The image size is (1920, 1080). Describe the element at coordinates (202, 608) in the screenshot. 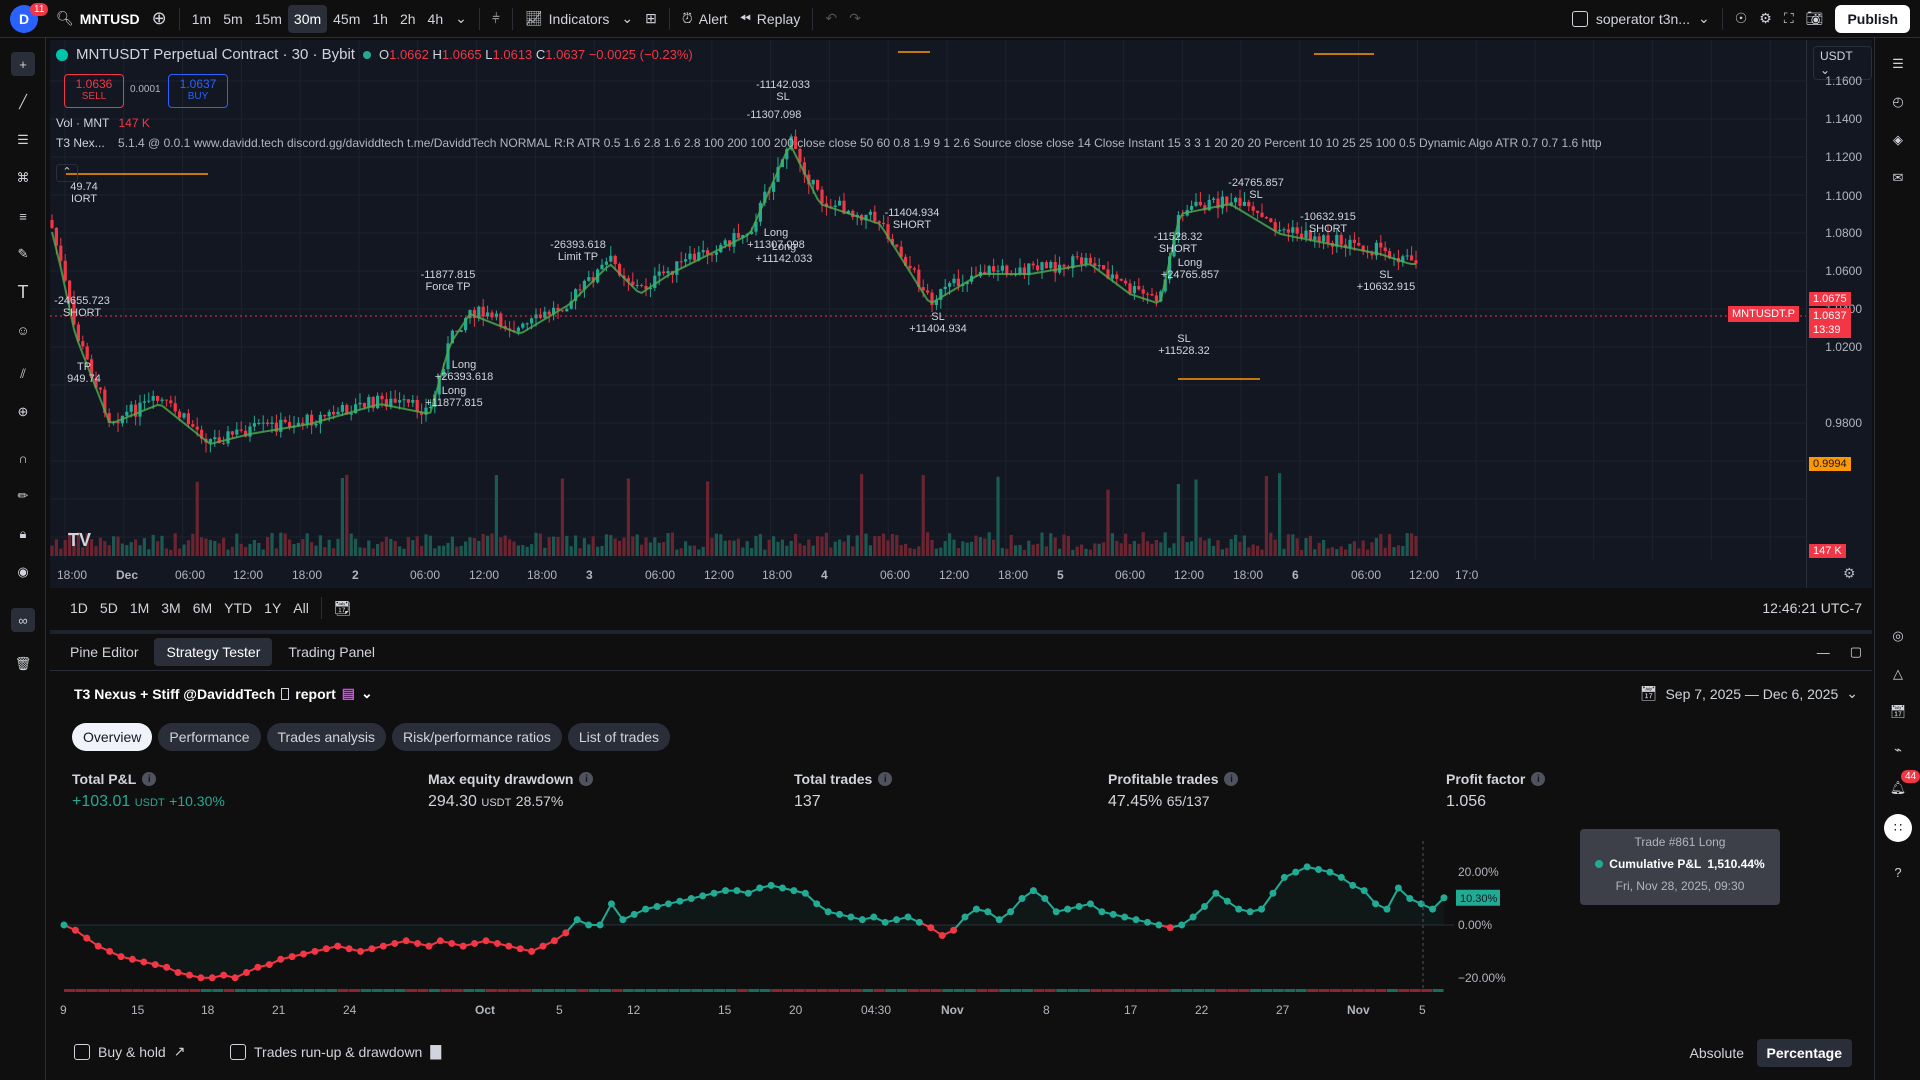

I see `range-6m: 6M` at that location.